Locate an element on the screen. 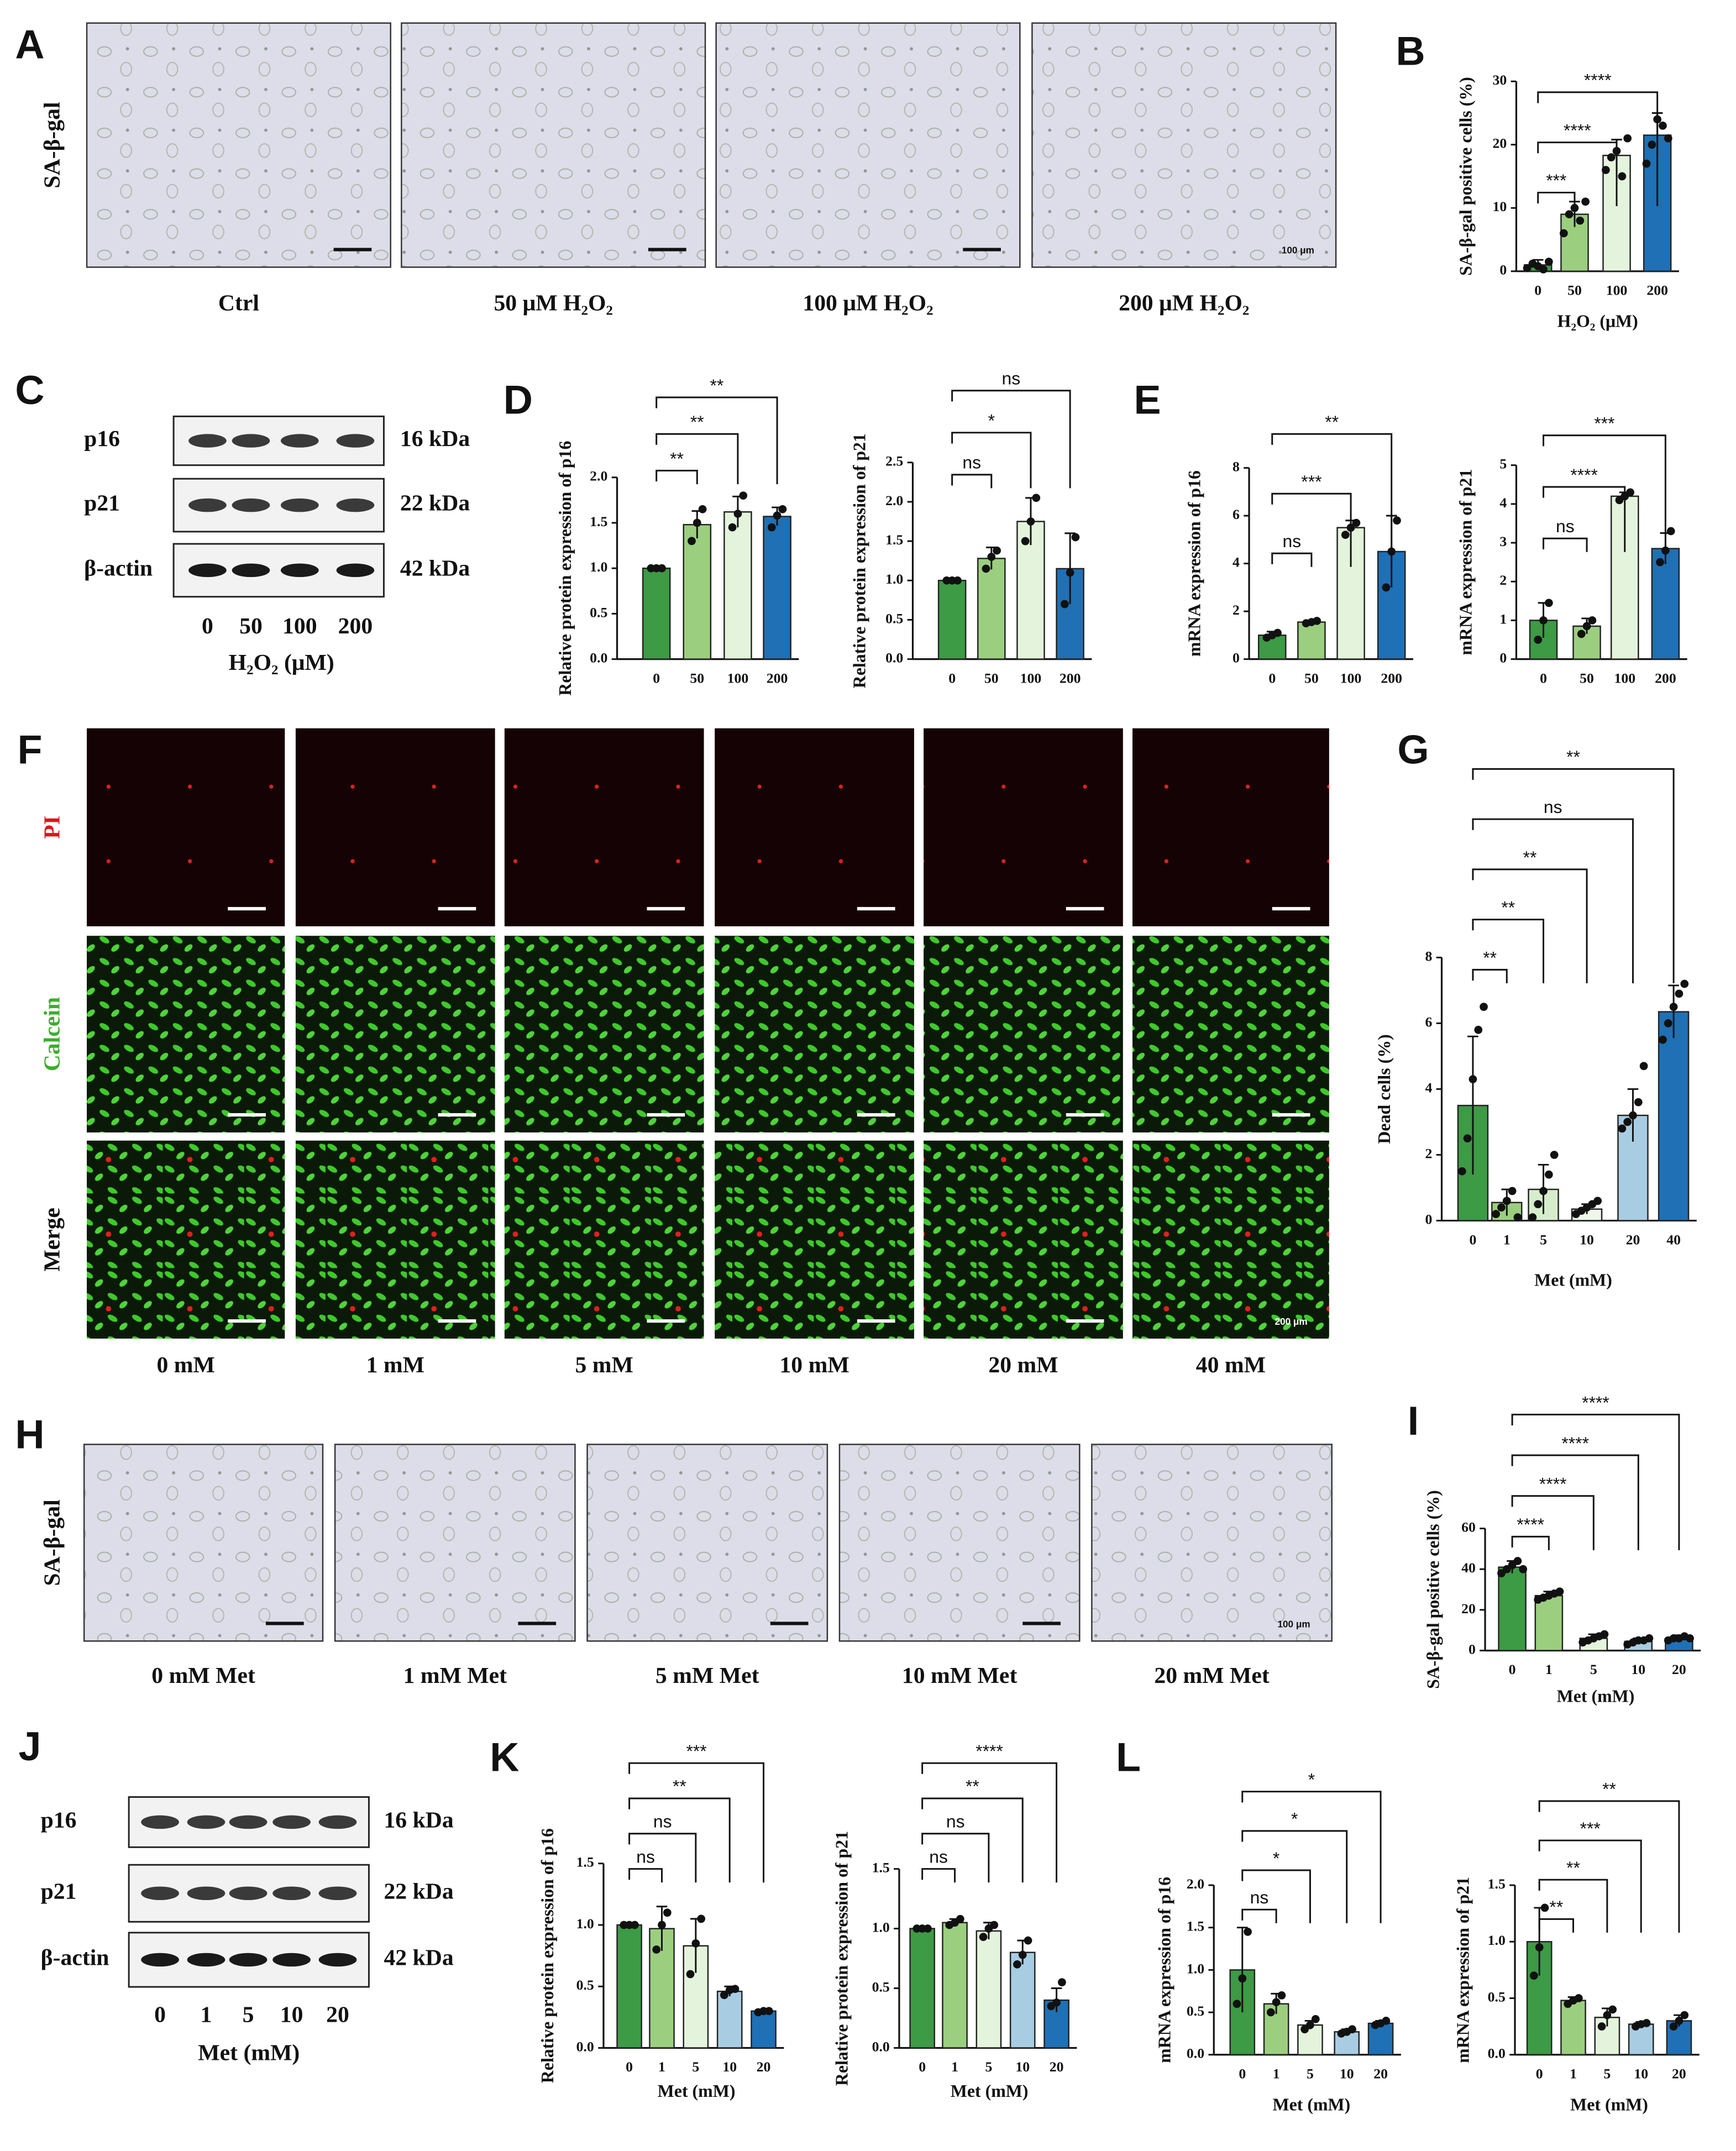  panel-letter: D is located at coordinates (518, 399).